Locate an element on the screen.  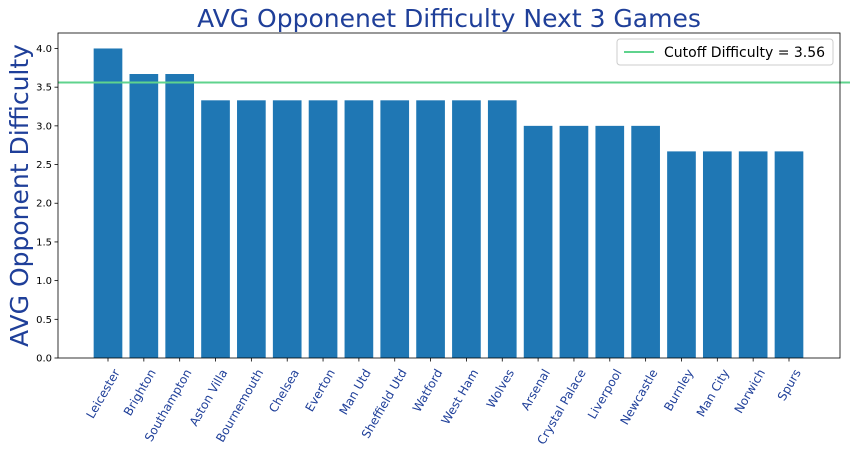
x-tick-label: Leicester is located at coordinates (103, 394).